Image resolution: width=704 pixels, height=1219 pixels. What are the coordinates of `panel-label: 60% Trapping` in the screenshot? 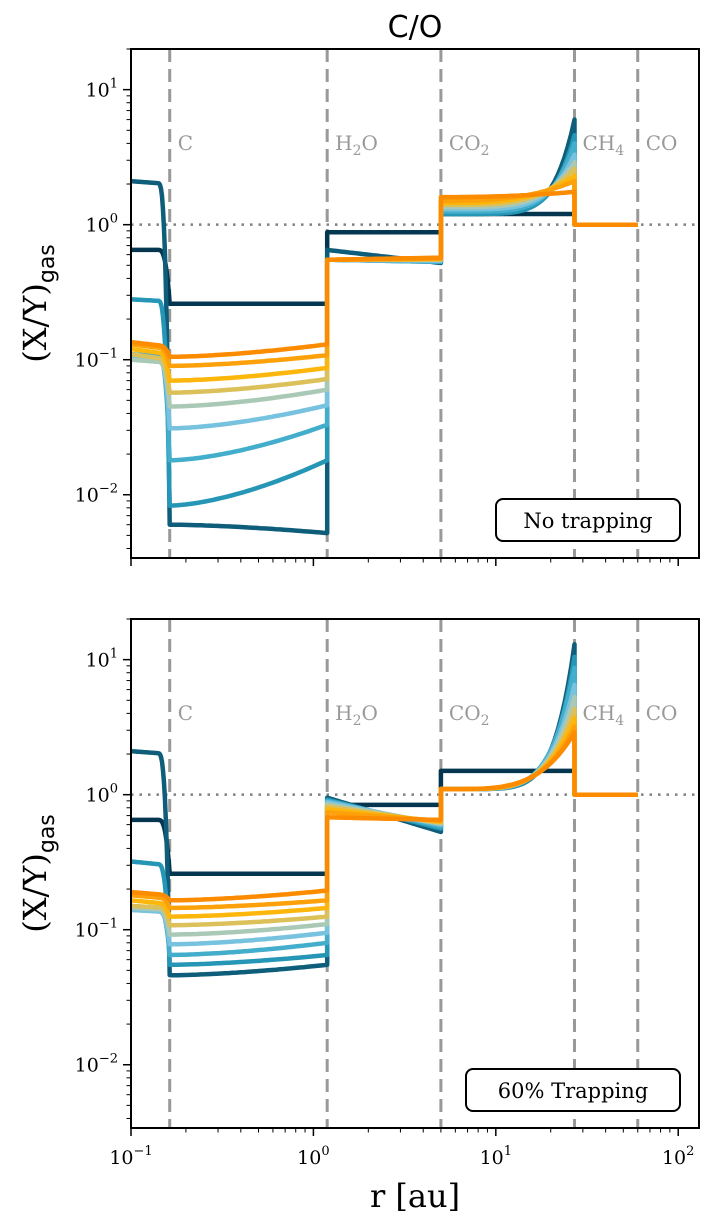 It's located at (573, 1091).